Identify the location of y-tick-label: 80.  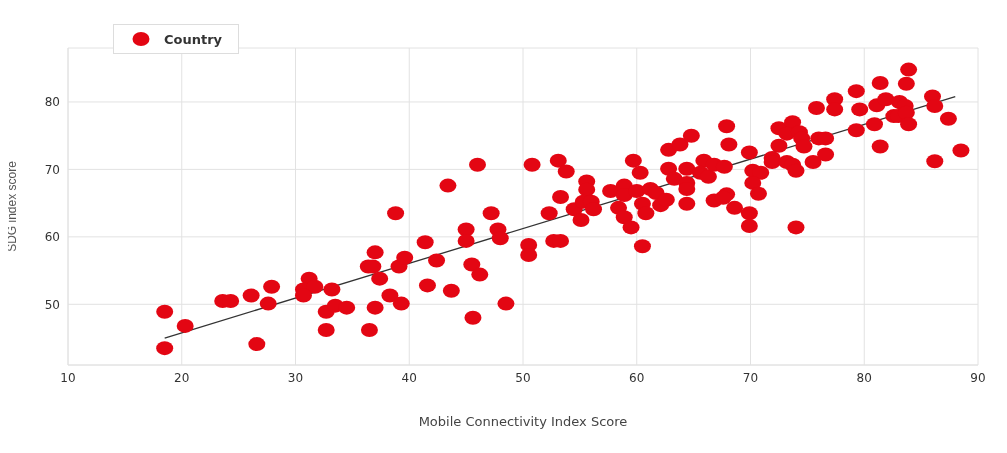
(52, 102).